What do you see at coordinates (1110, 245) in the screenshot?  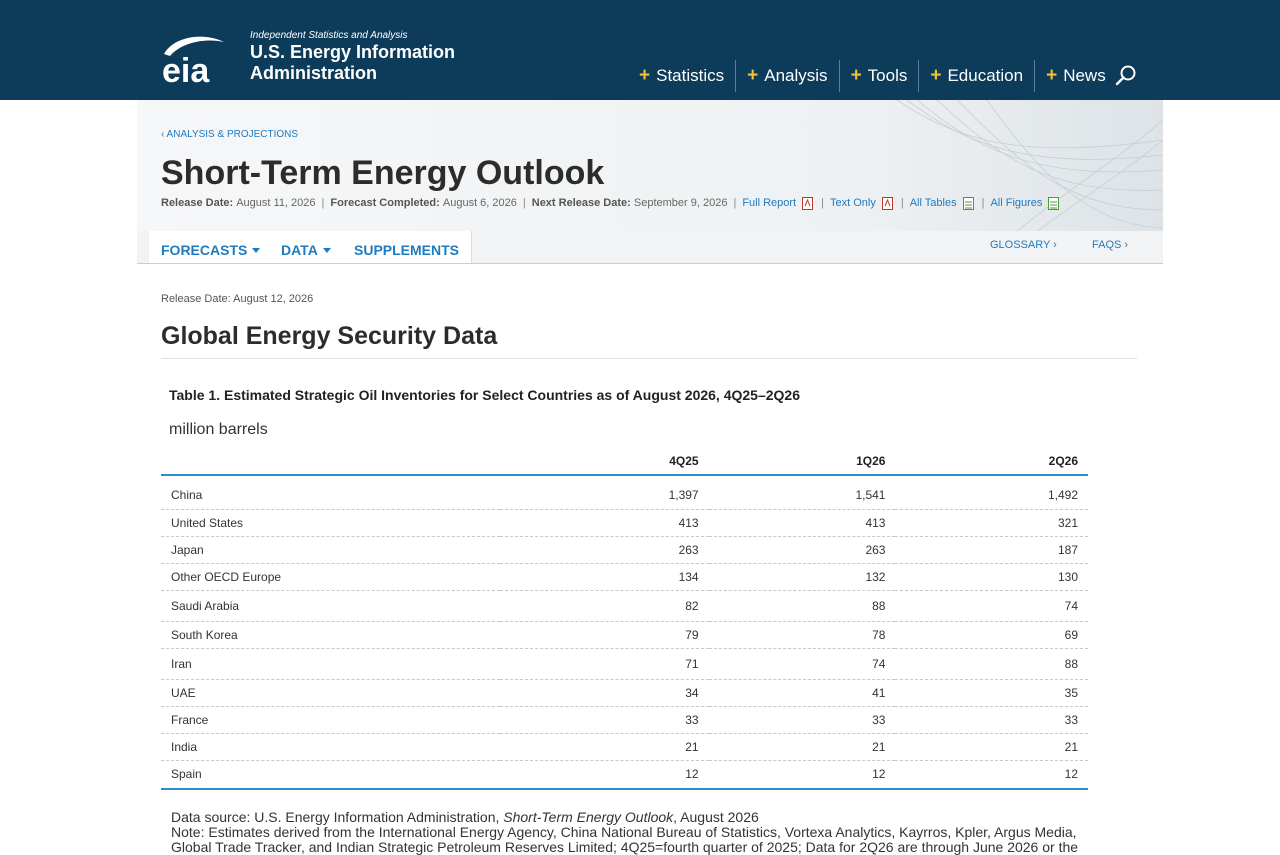 I see `faqs-link: FAQS ›` at bounding box center [1110, 245].